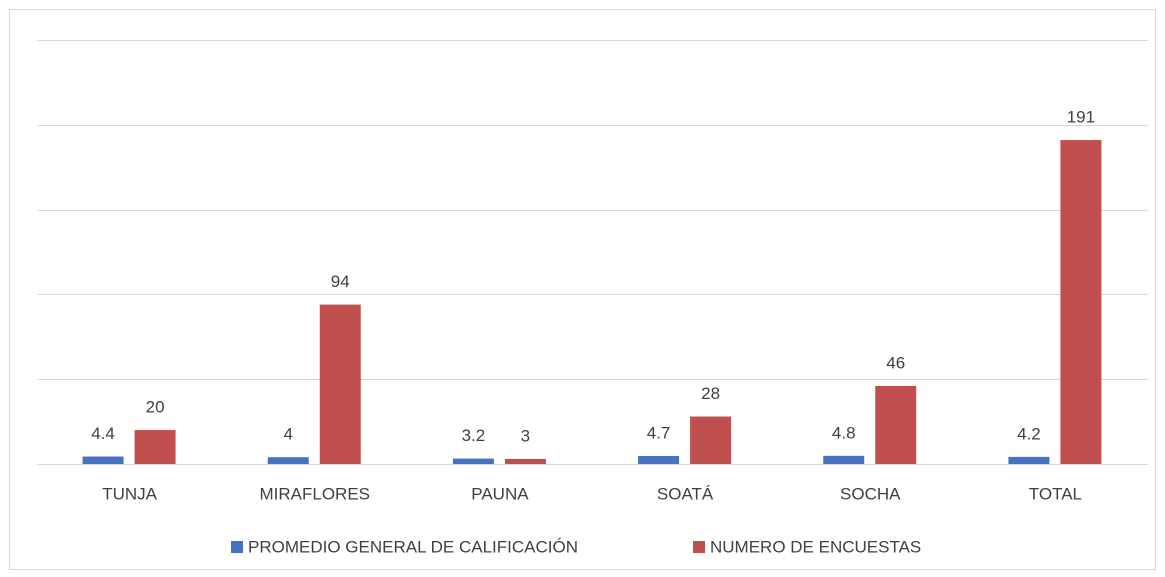 The height and width of the screenshot is (577, 1165). What do you see at coordinates (314, 493) in the screenshot?
I see `x-tick-label: MIRAFLORES` at bounding box center [314, 493].